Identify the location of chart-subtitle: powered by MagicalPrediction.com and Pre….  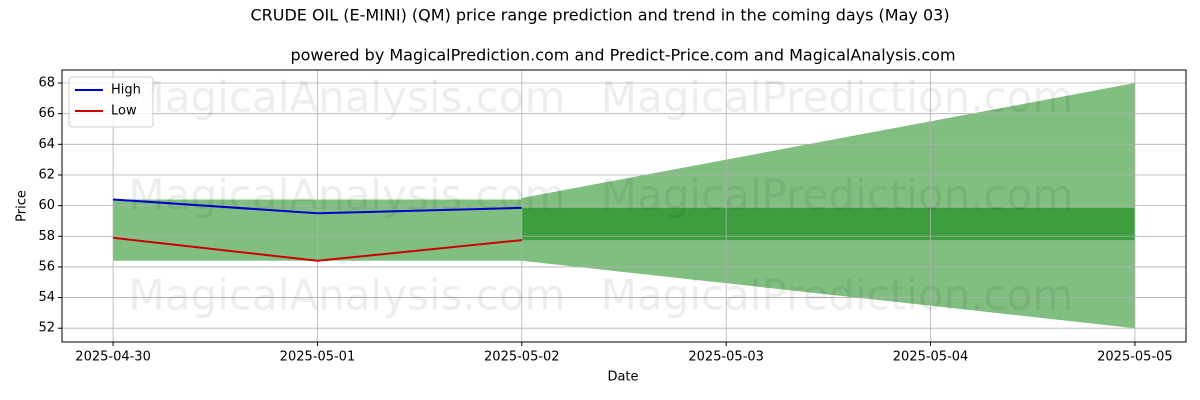
(622, 55).